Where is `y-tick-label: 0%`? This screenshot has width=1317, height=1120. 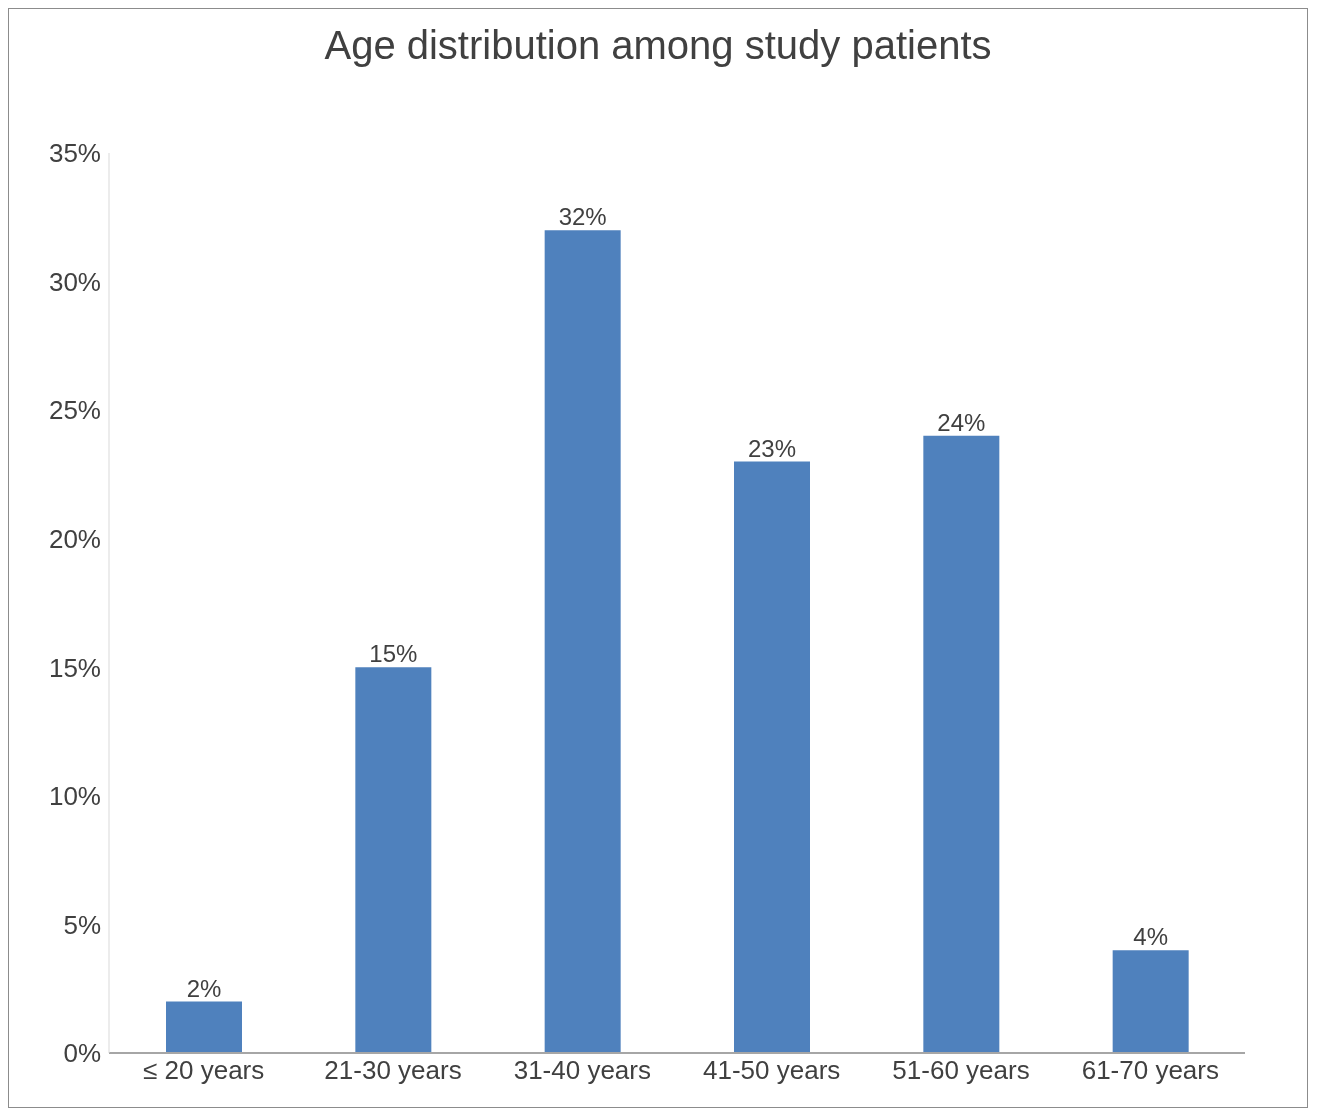
y-tick-label: 0% is located at coordinates (82, 1053).